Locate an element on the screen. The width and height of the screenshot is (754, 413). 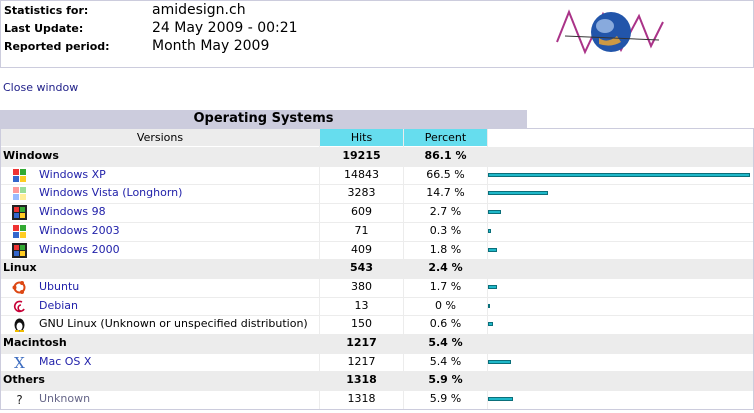
os-percent: 5.9 % is located at coordinates (445, 399).